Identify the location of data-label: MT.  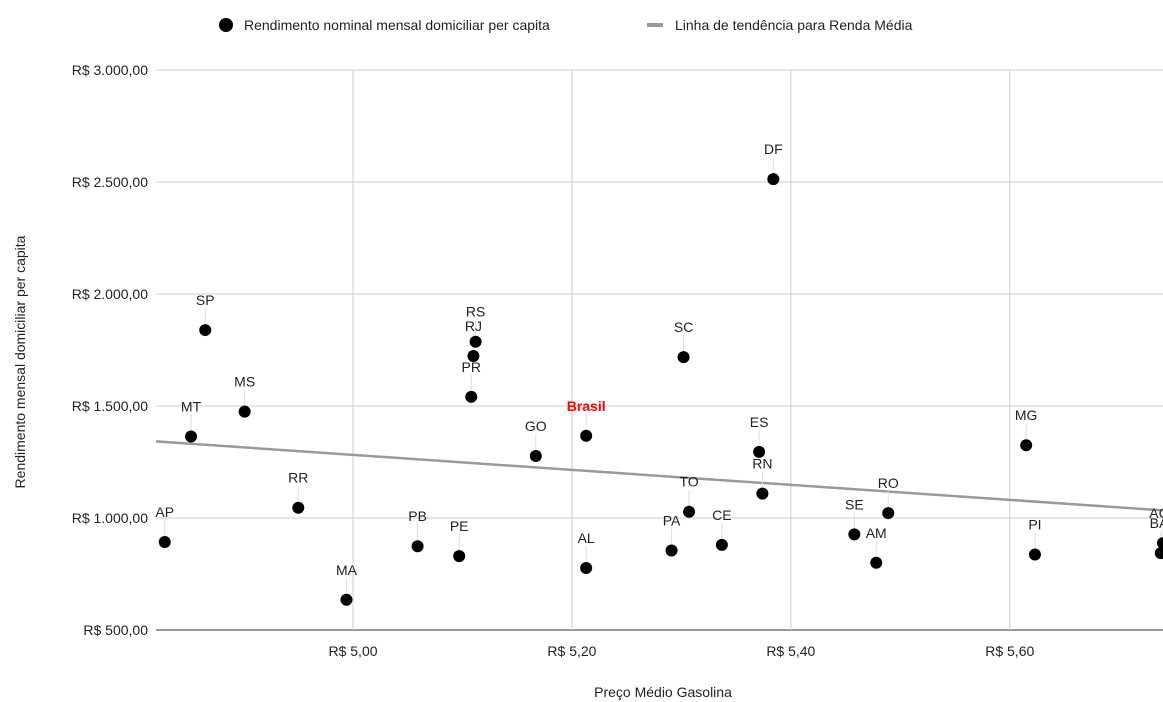
(191, 406).